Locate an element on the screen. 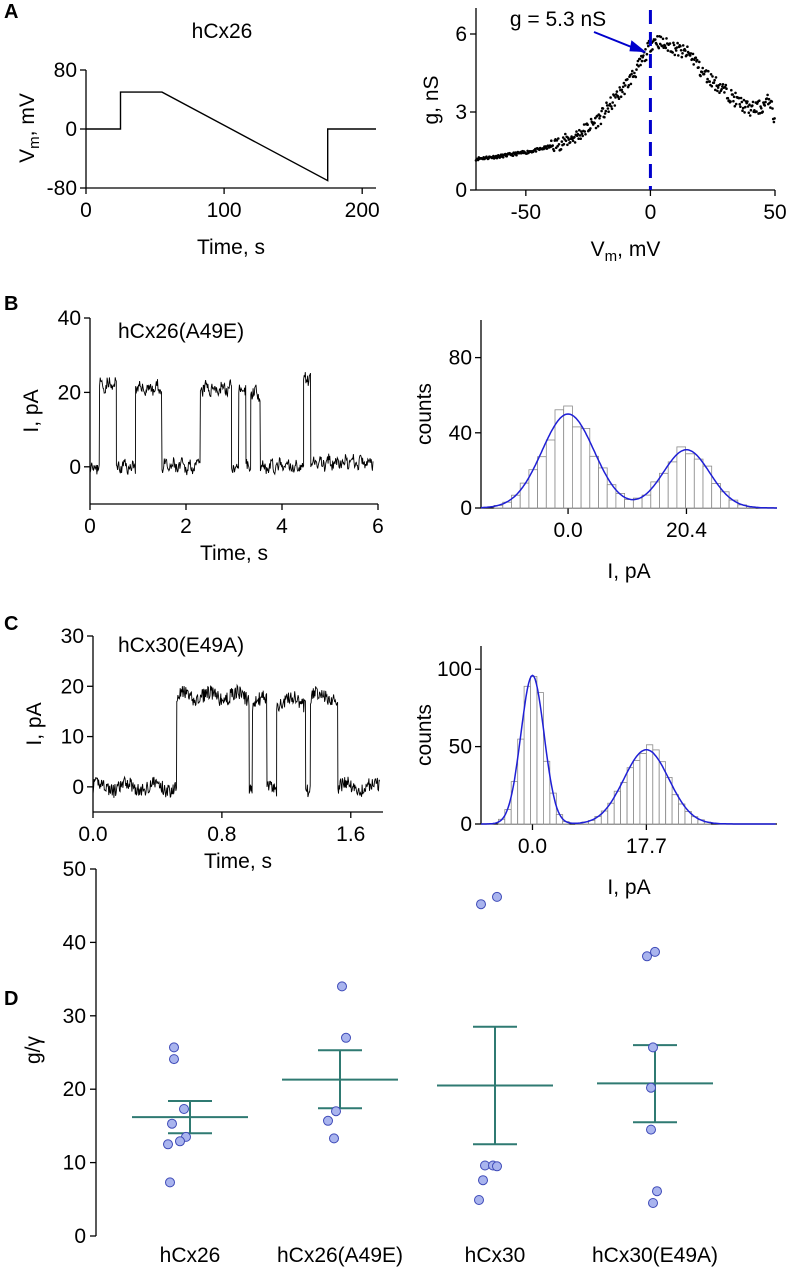 The image size is (789, 1274). a-protocol-y-tick-label: 0 is located at coordinates (71, 129).